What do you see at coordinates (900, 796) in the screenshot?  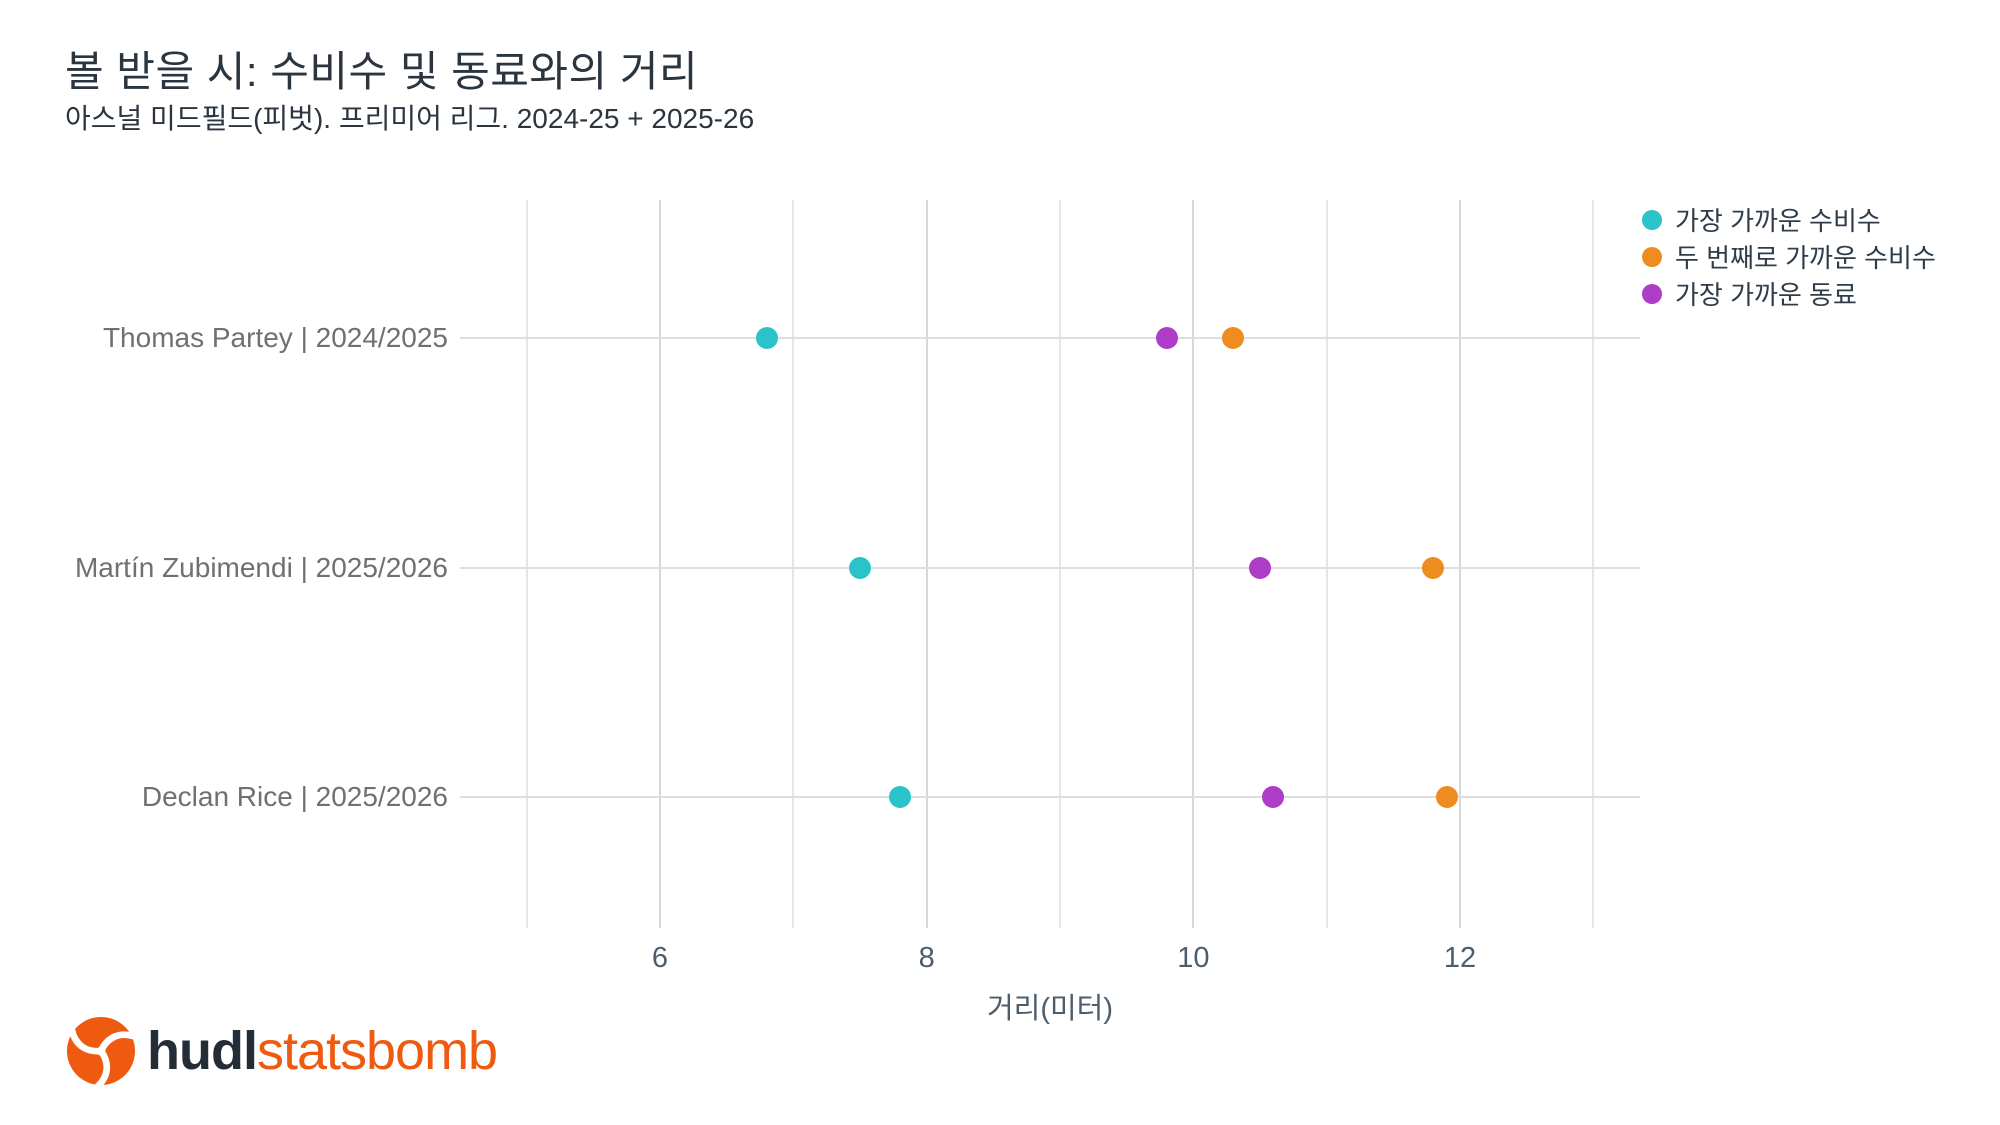 I see `data-point-series1-row3` at bounding box center [900, 796].